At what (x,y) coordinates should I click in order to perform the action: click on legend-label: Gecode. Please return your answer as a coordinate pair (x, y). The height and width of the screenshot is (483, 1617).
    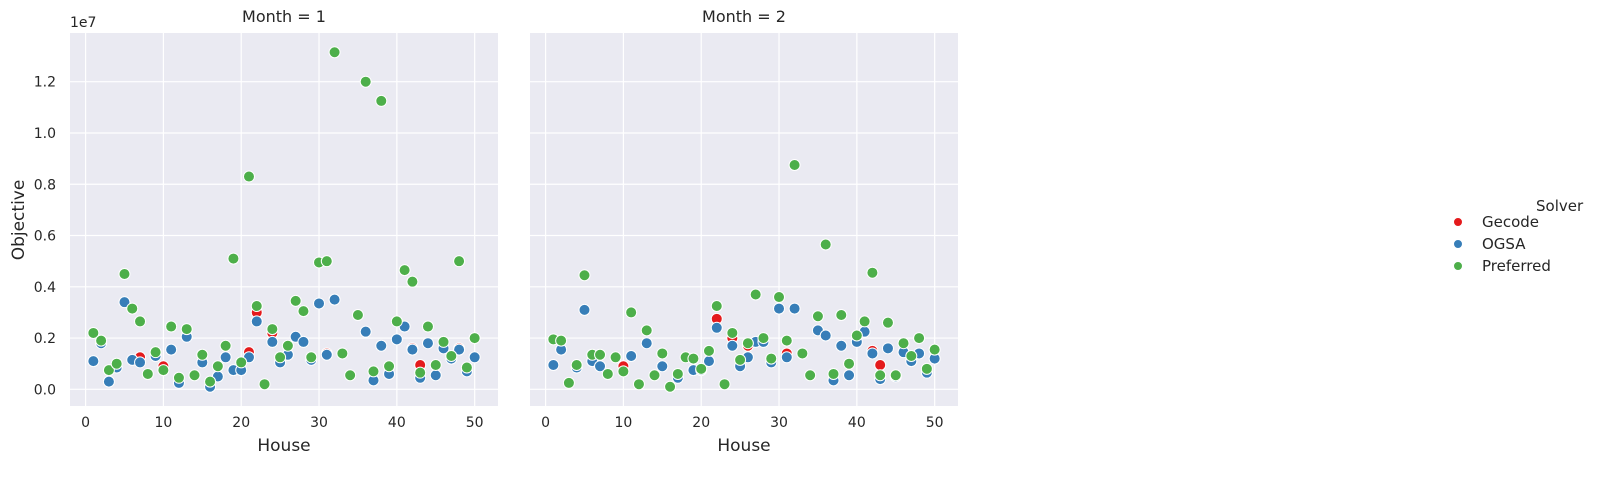
    Looking at the image, I should click on (1510, 222).